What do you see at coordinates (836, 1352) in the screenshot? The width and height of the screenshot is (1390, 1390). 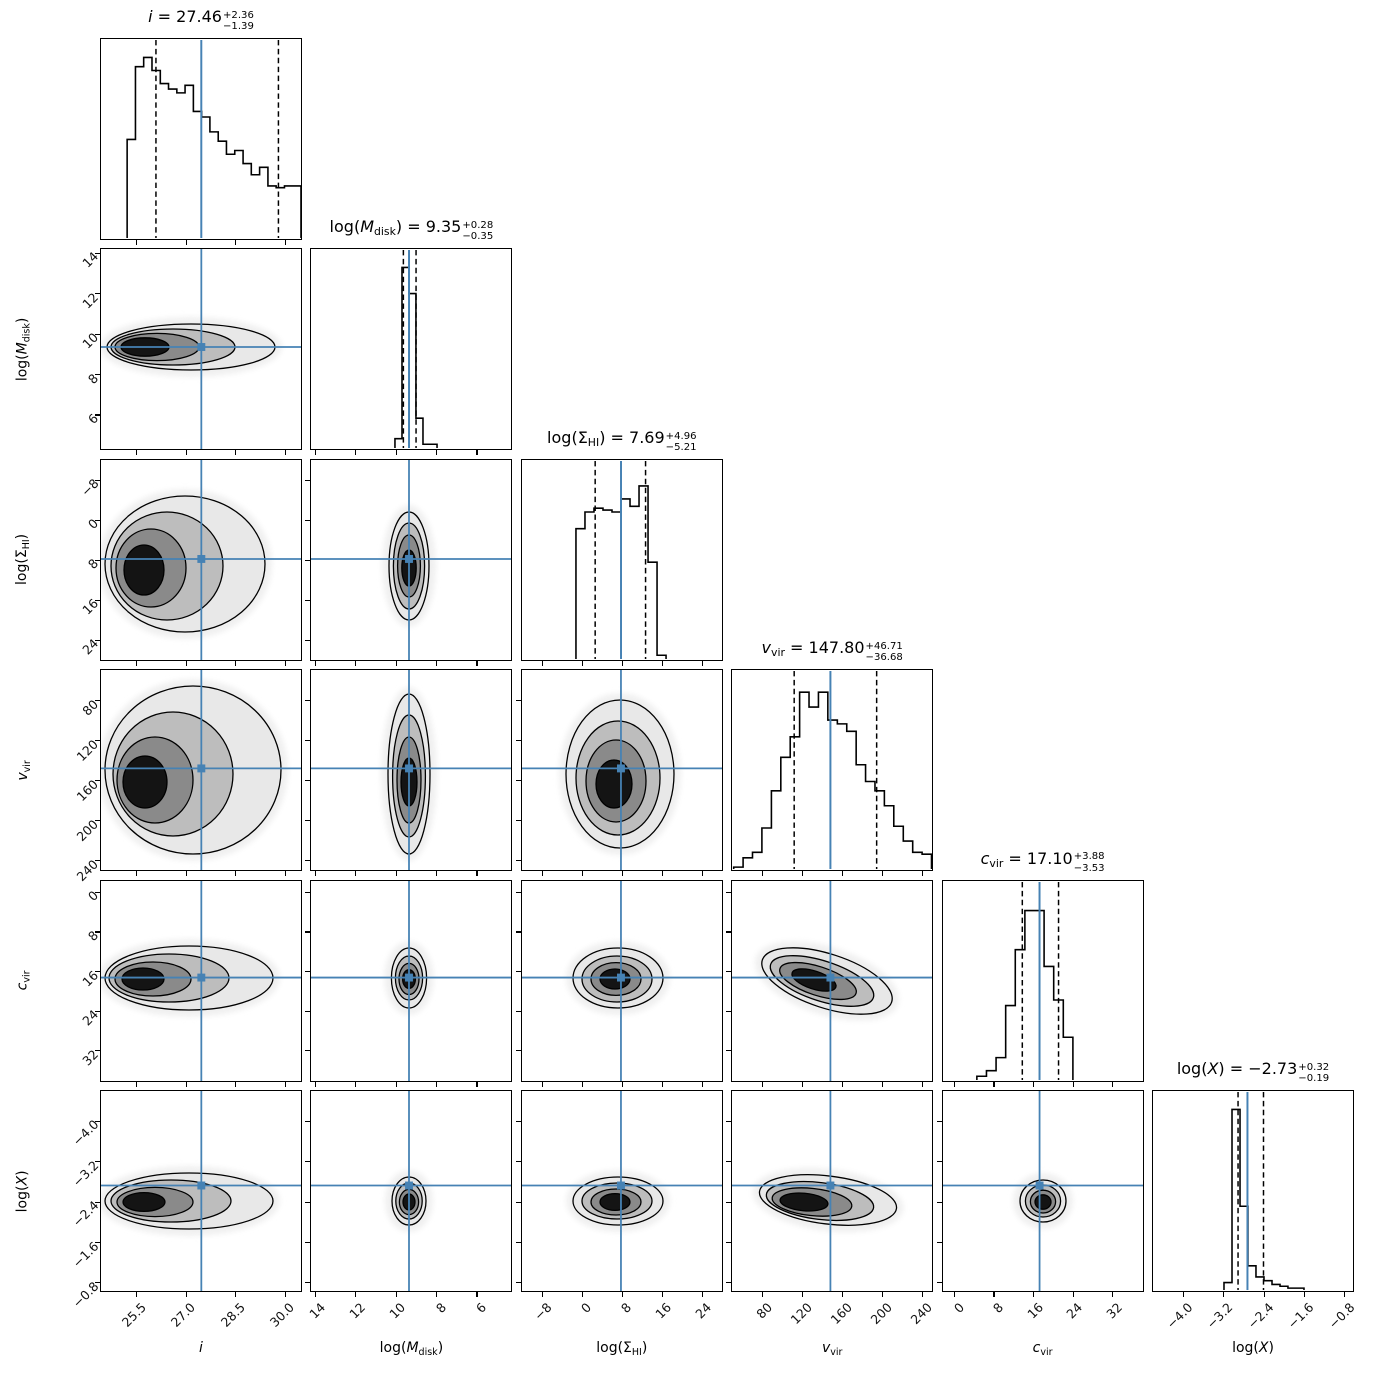 I see `label-segment: vir` at bounding box center [836, 1352].